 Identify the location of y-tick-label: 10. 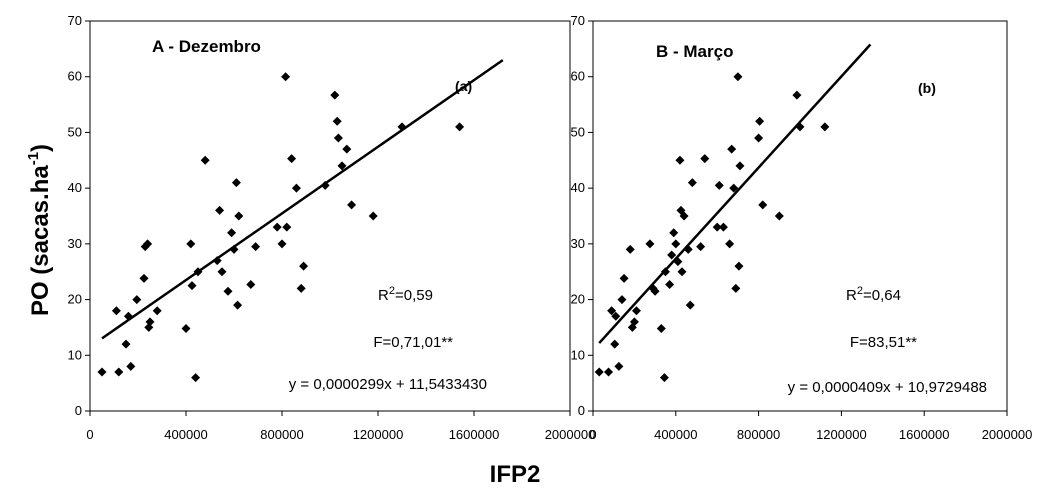
(75, 354).